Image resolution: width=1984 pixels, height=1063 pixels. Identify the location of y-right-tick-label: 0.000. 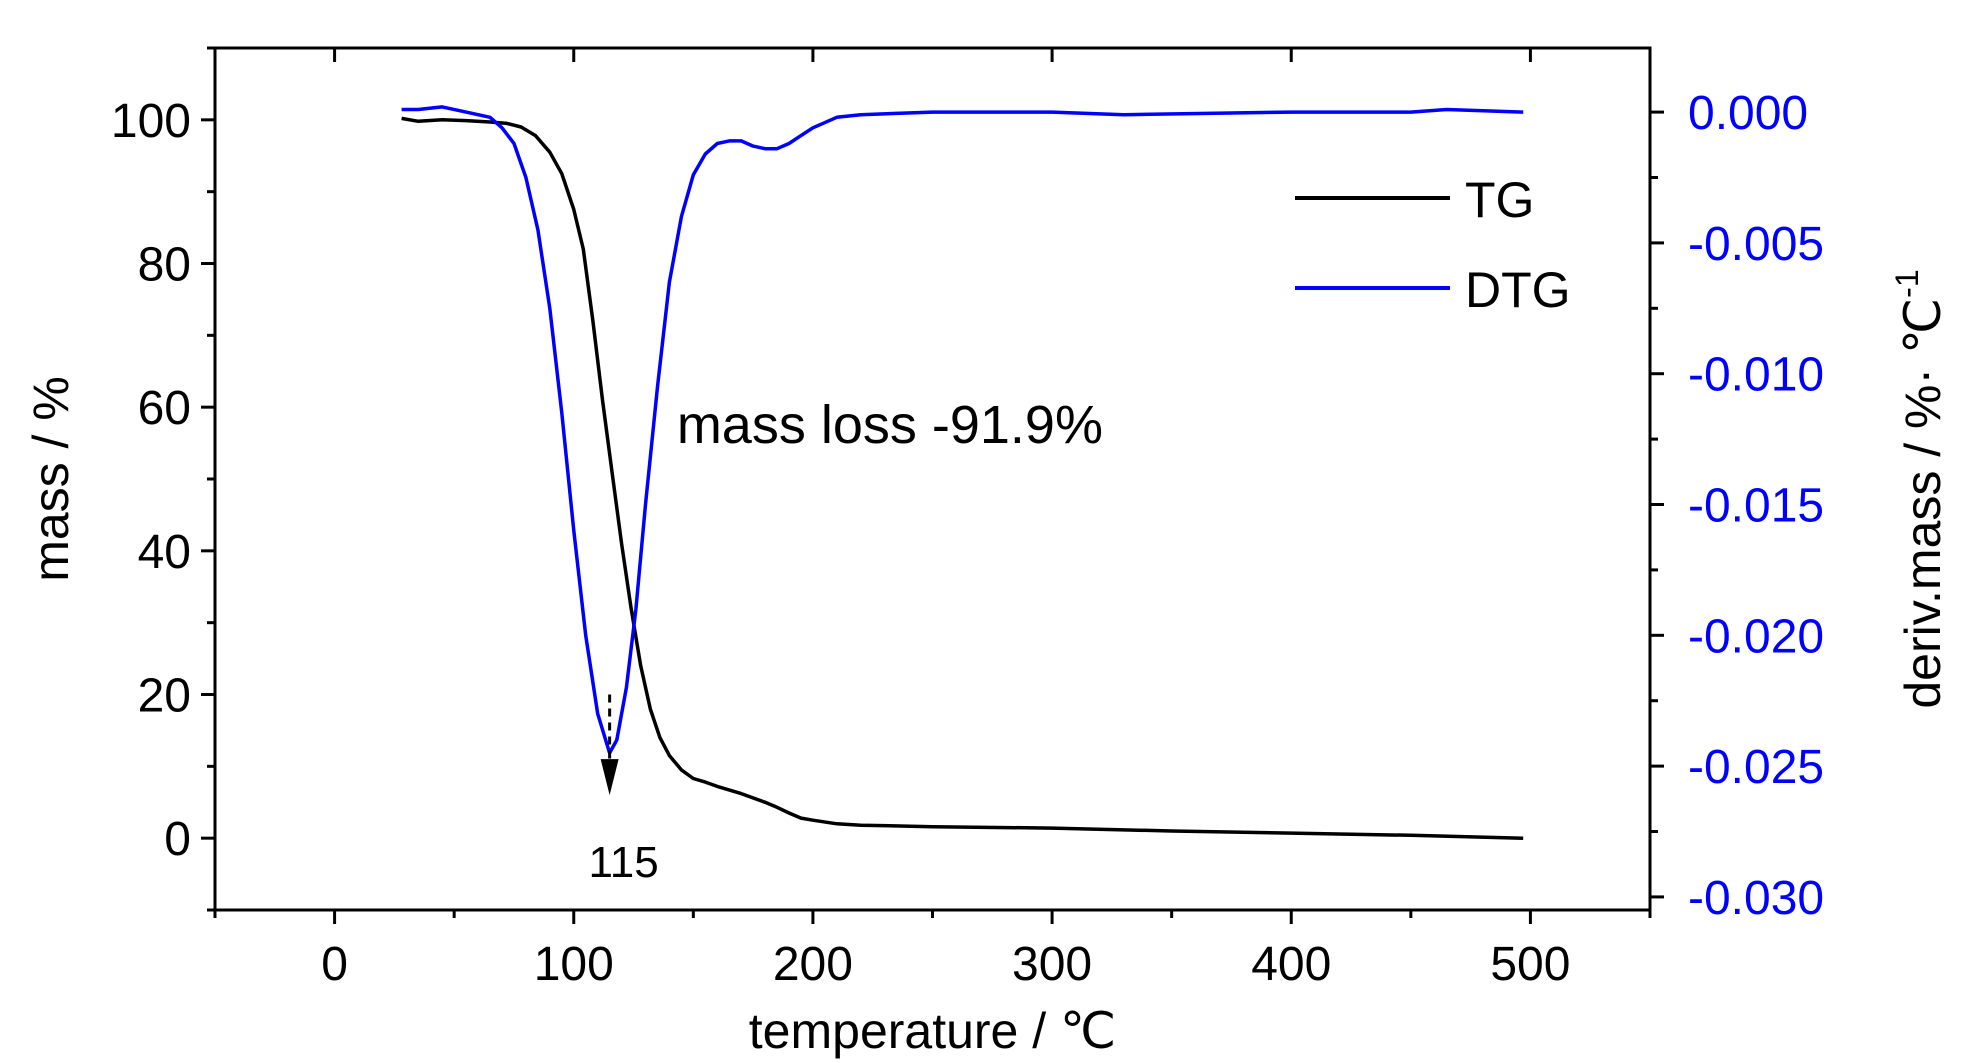
(1748, 113).